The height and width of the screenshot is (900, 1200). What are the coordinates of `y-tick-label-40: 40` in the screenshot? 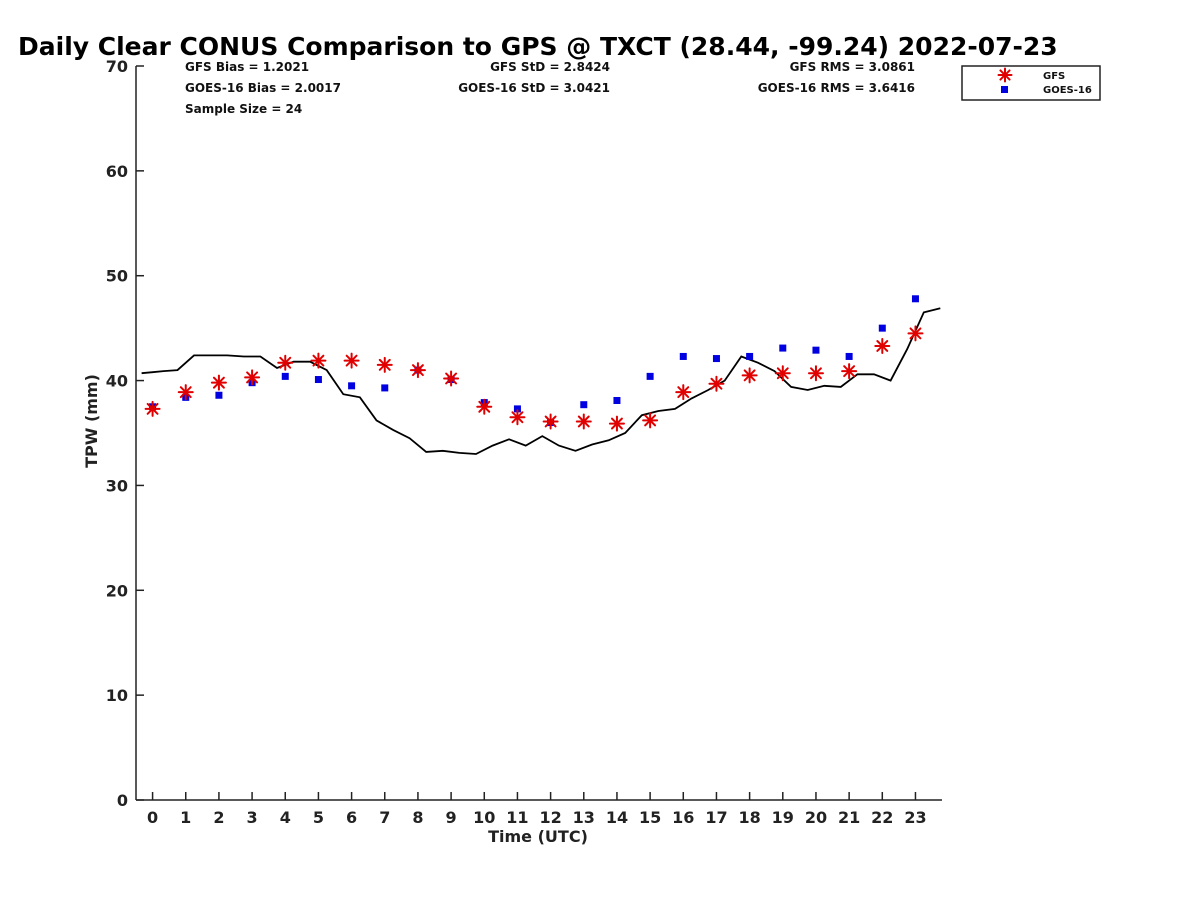 It's located at (117, 381).